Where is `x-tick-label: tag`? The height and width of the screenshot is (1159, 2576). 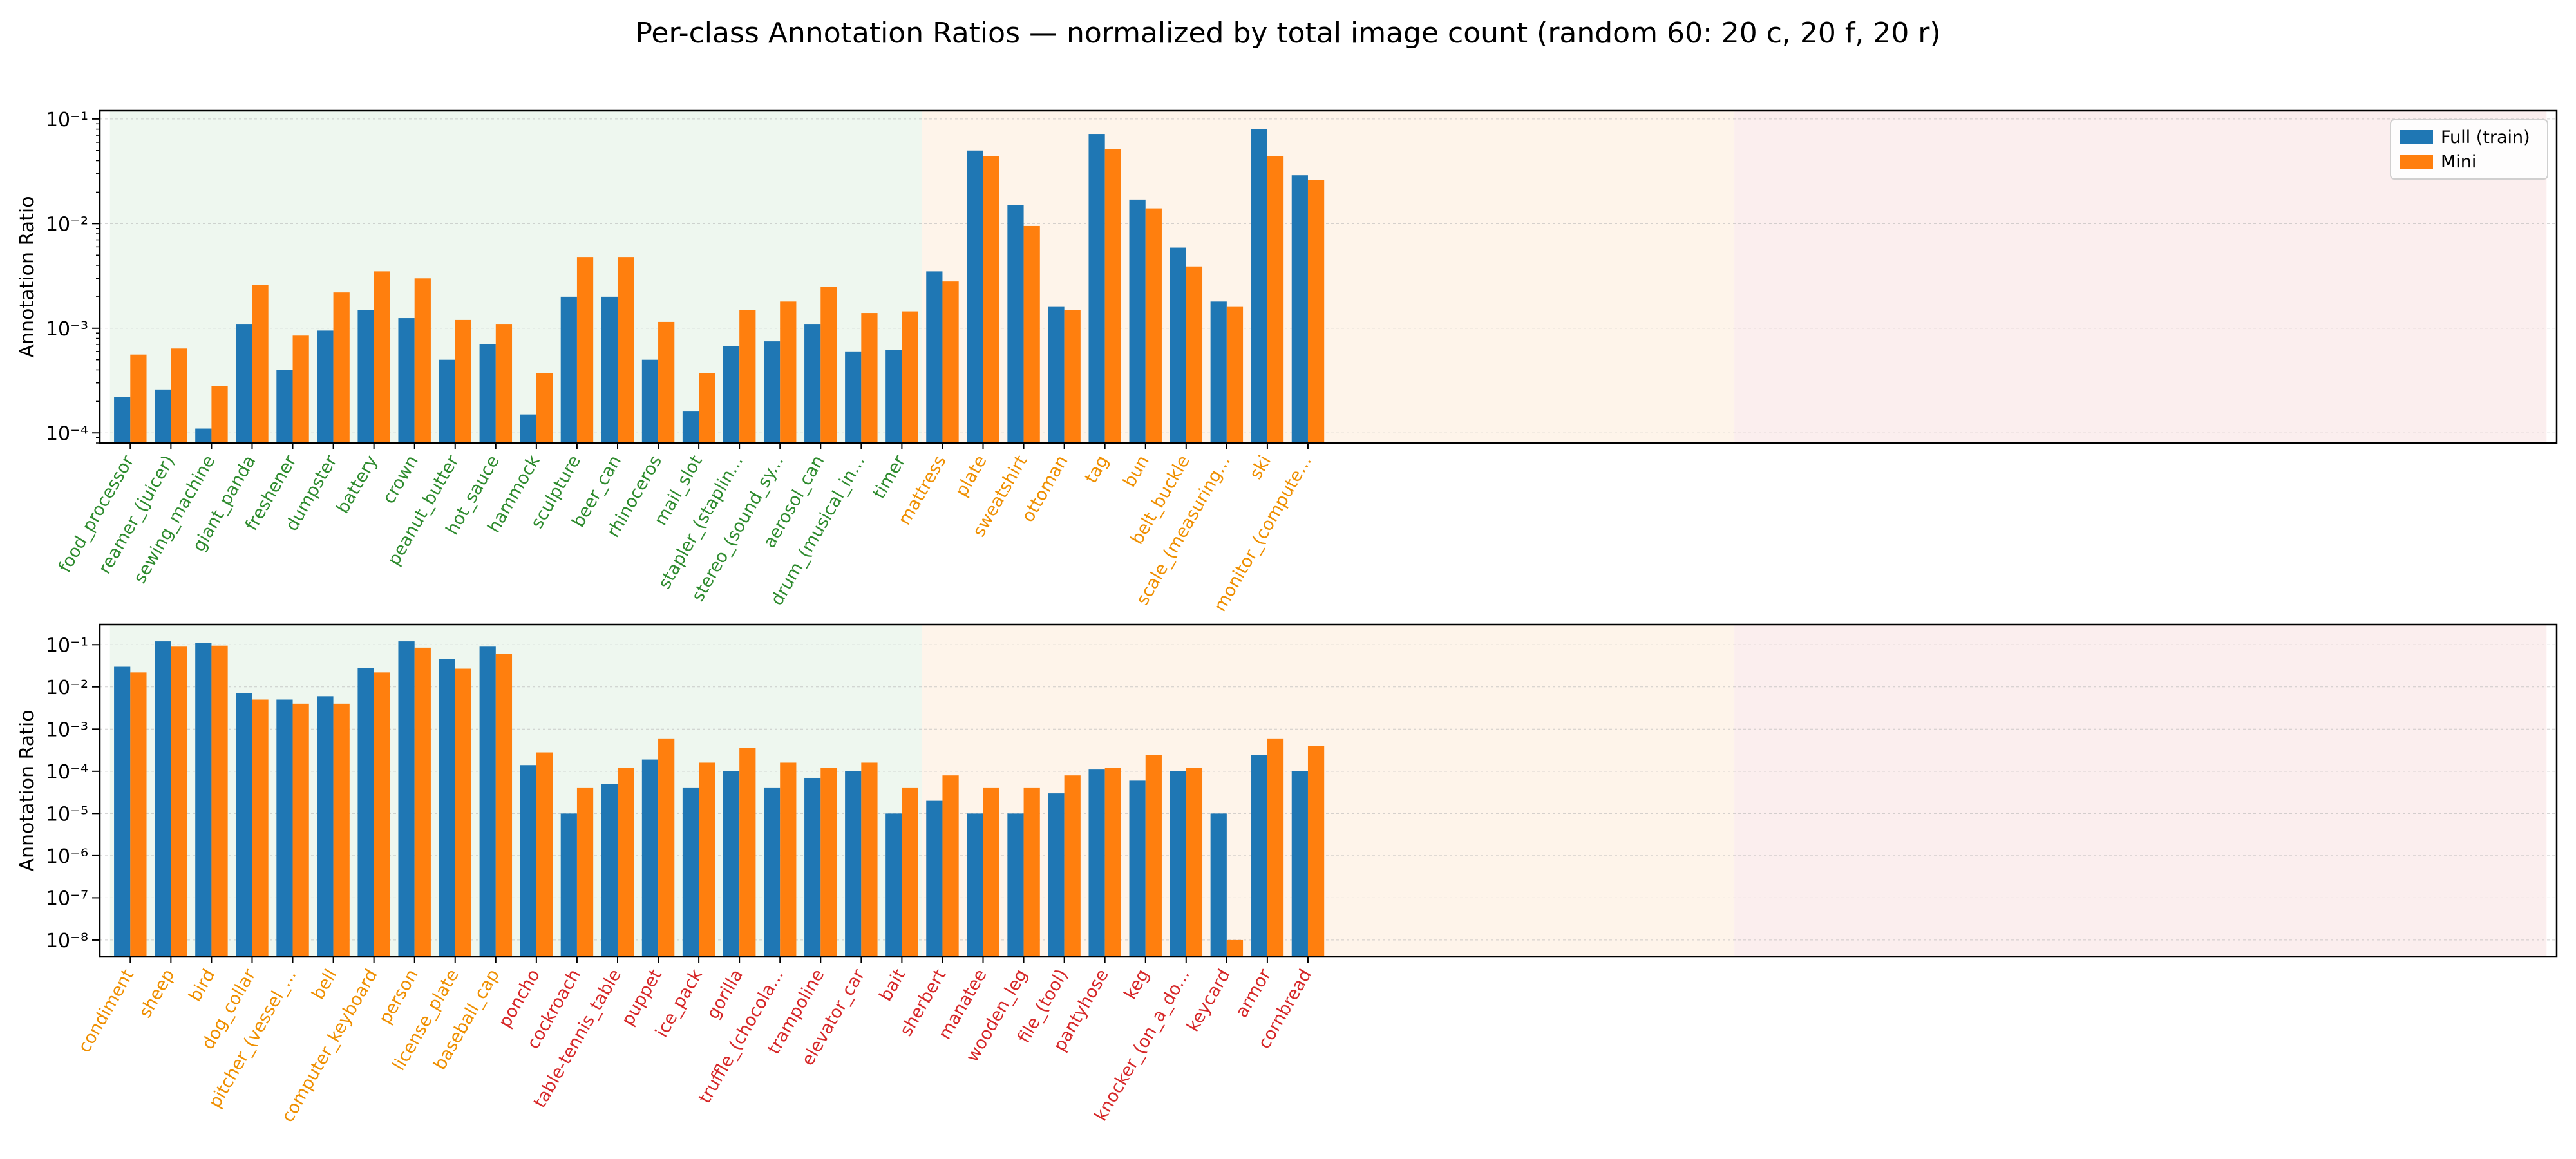
x-tick-label: tag is located at coordinates (1097, 469).